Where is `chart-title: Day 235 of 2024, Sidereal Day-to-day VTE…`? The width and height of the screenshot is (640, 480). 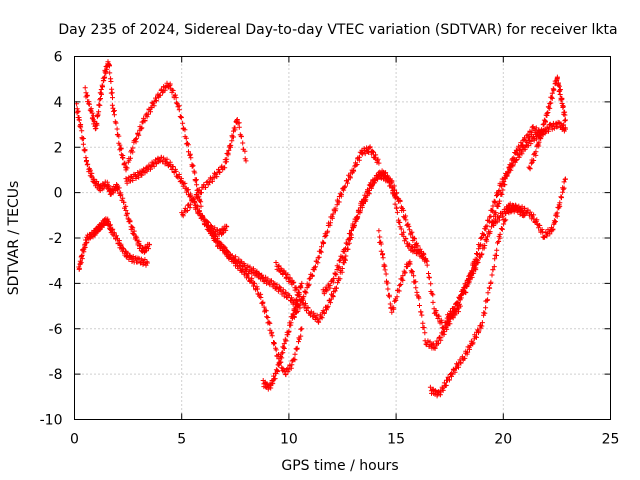
chart-title: Day 235 of 2024, Sidereal Day-to-day VTE… is located at coordinates (337, 30).